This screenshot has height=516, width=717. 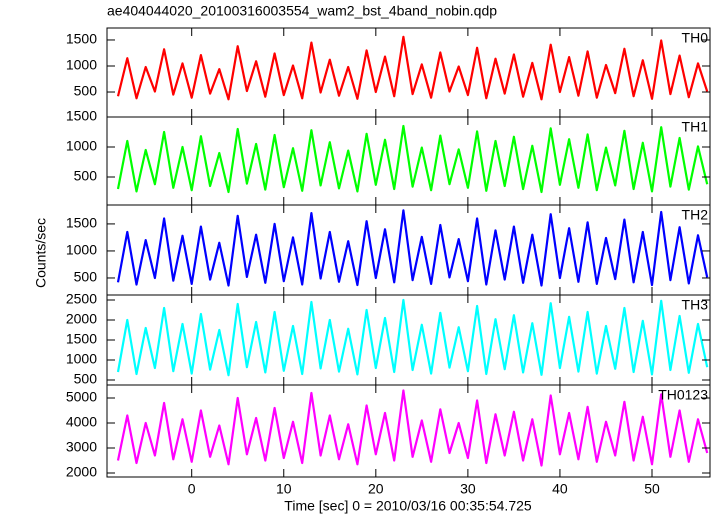 I want to click on panel-label: TH1, so click(x=695, y=127).